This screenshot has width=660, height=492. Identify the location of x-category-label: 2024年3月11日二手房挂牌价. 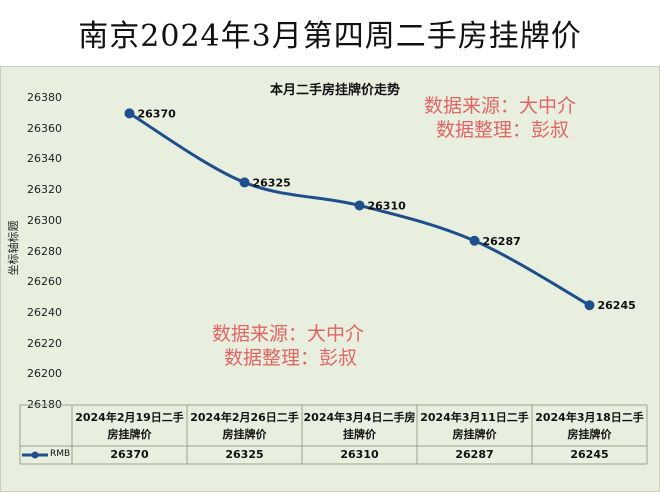
(474, 426).